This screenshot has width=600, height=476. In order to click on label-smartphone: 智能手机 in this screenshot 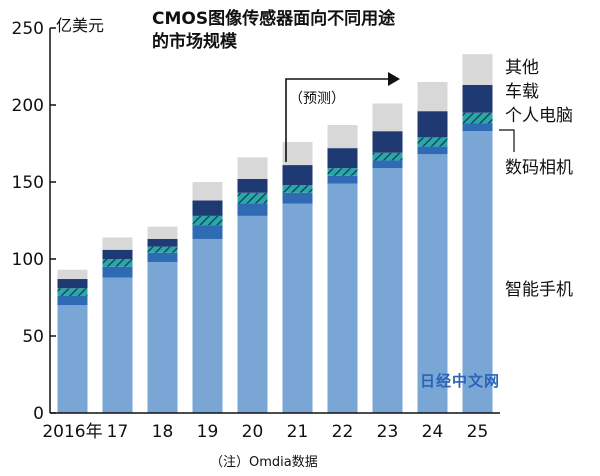, I will do `click(539, 290)`.